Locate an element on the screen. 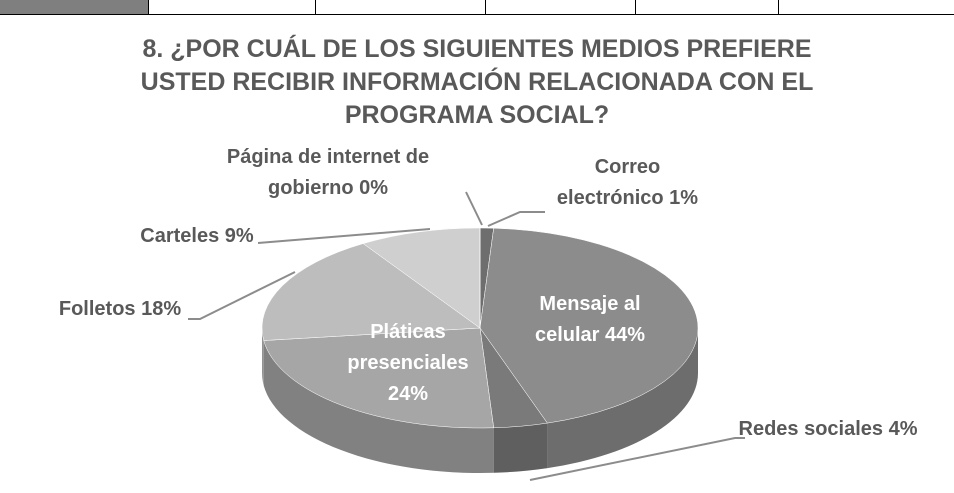  data-label: Folletos 18% is located at coordinates (120, 309).